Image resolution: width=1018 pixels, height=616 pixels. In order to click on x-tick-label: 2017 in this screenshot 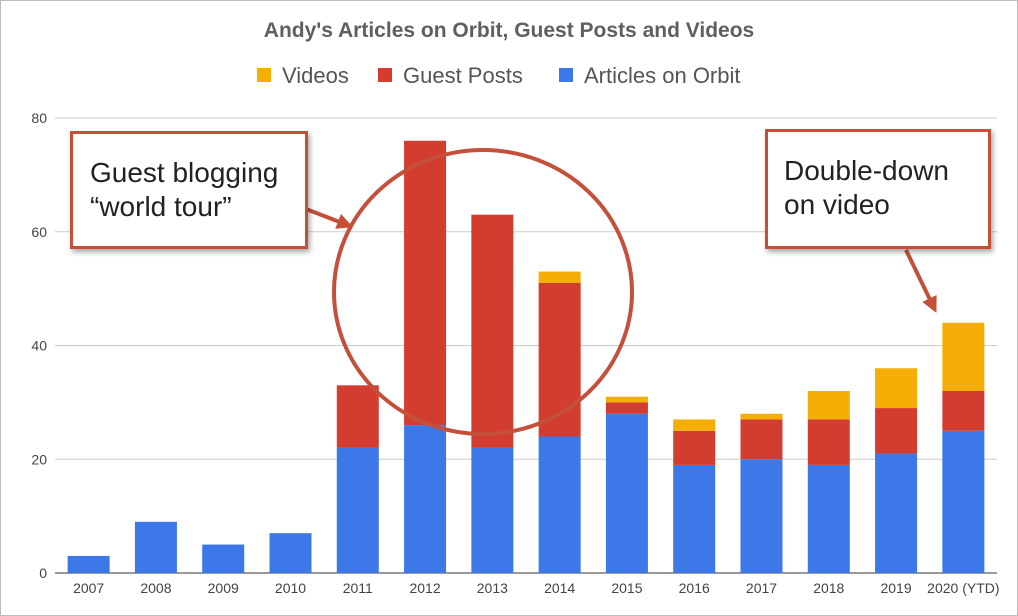, I will do `click(761, 588)`.